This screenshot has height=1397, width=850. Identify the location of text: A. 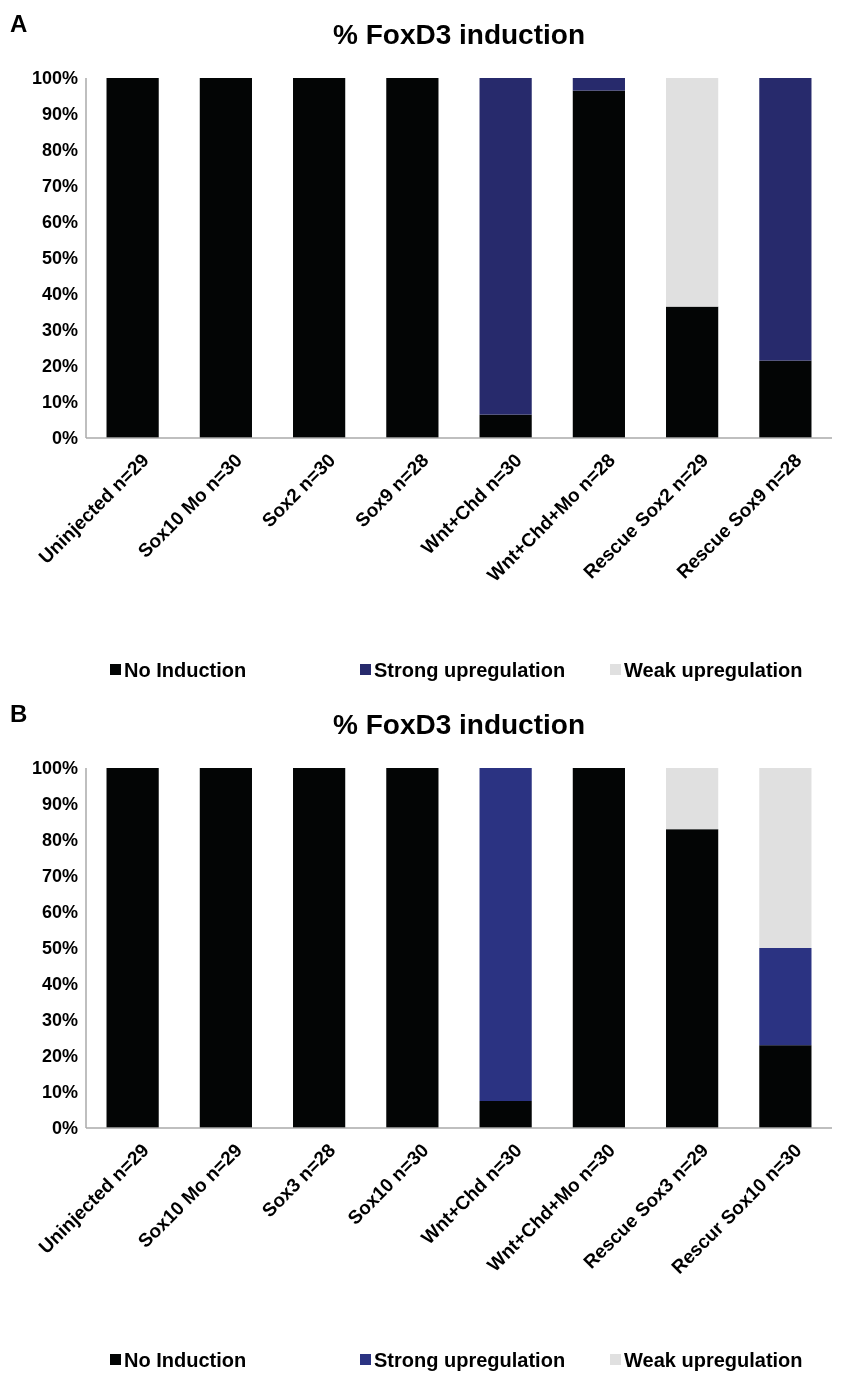
(19, 23).